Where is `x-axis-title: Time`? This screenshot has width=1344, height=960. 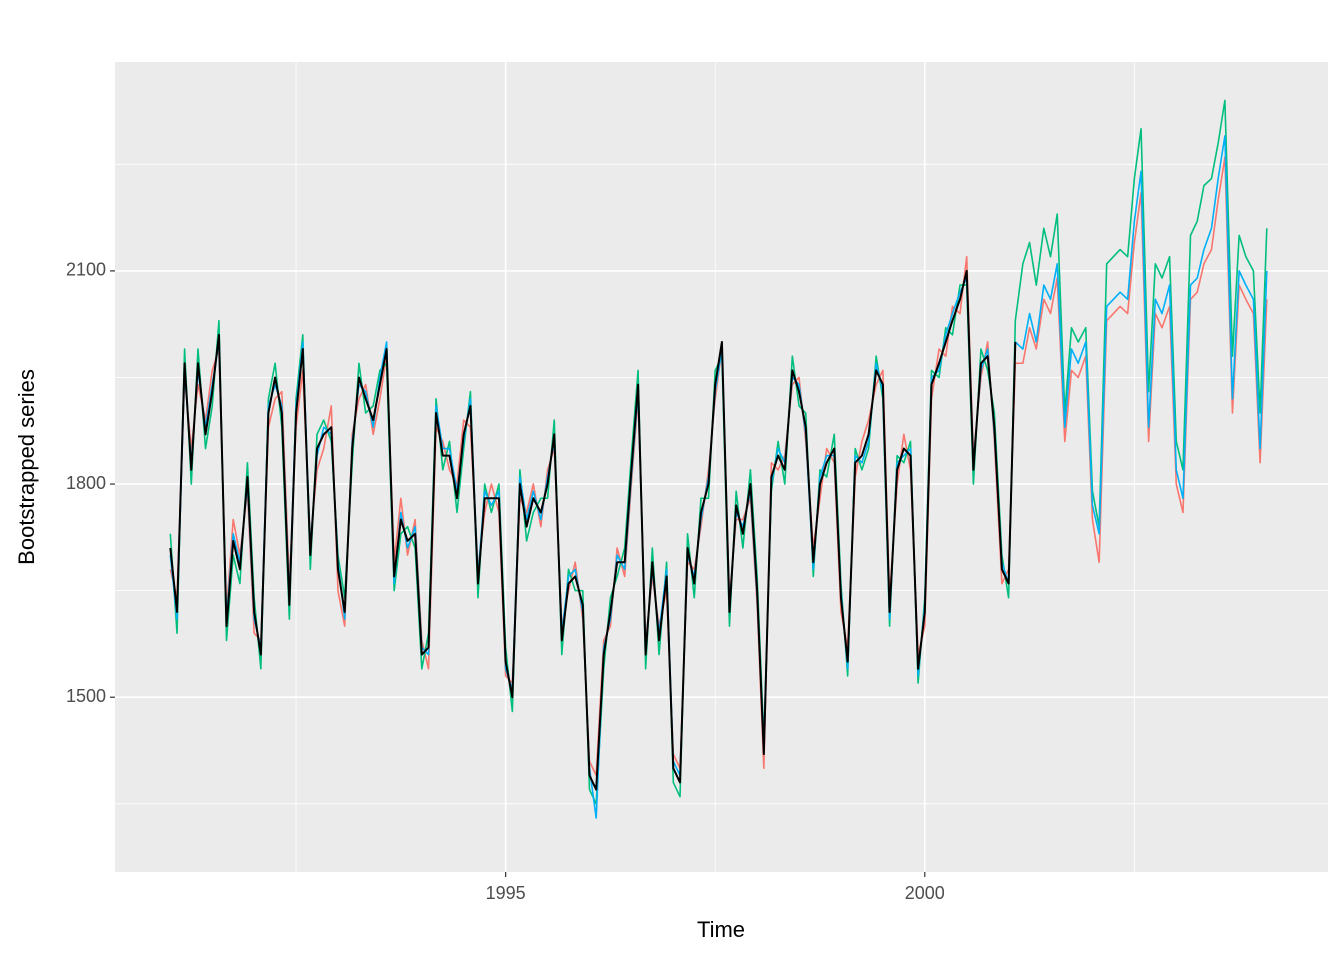
x-axis-title: Time is located at coordinates (721, 929).